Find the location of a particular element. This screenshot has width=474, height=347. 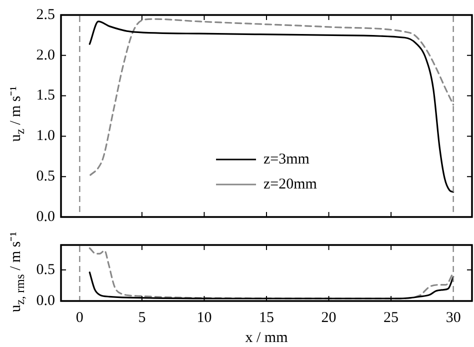

x-tick-label: 15 is located at coordinates (266, 318).